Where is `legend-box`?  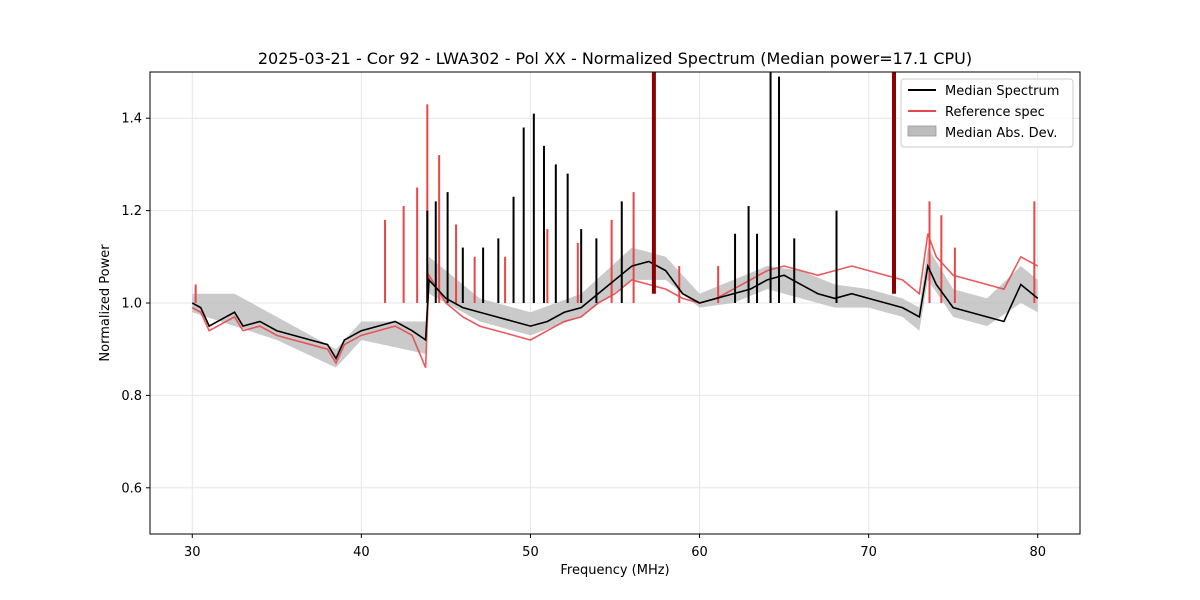
legend-box is located at coordinates (987, 113).